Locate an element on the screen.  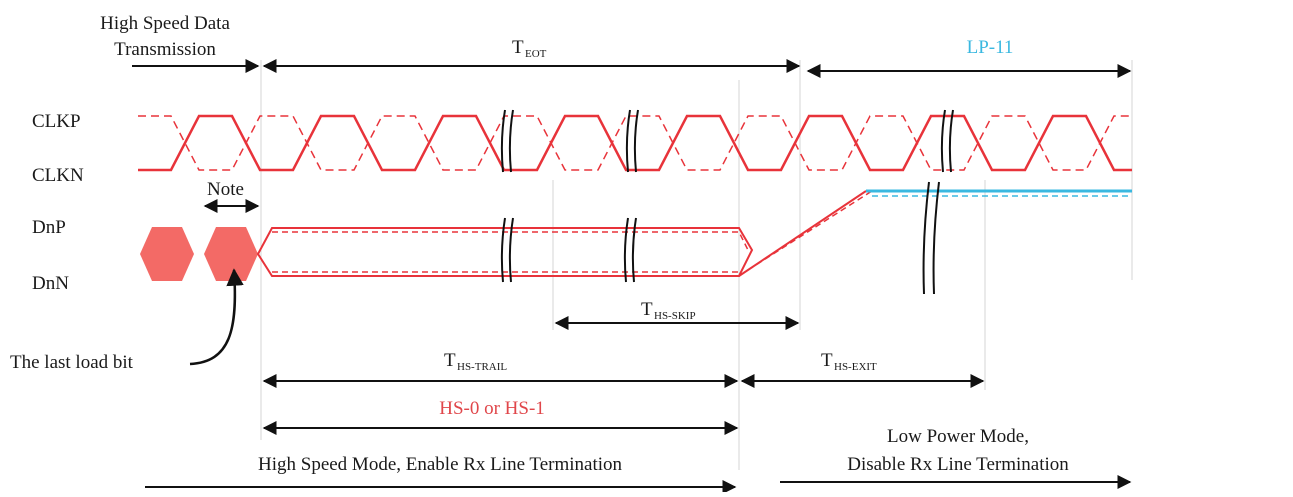
clock-waveform-dashed is located at coordinates (635, 143).